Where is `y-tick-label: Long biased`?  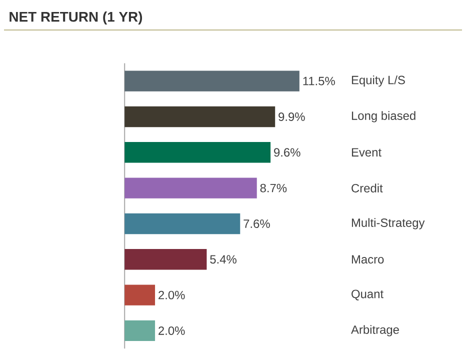 y-tick-label: Long biased is located at coordinates (384, 116).